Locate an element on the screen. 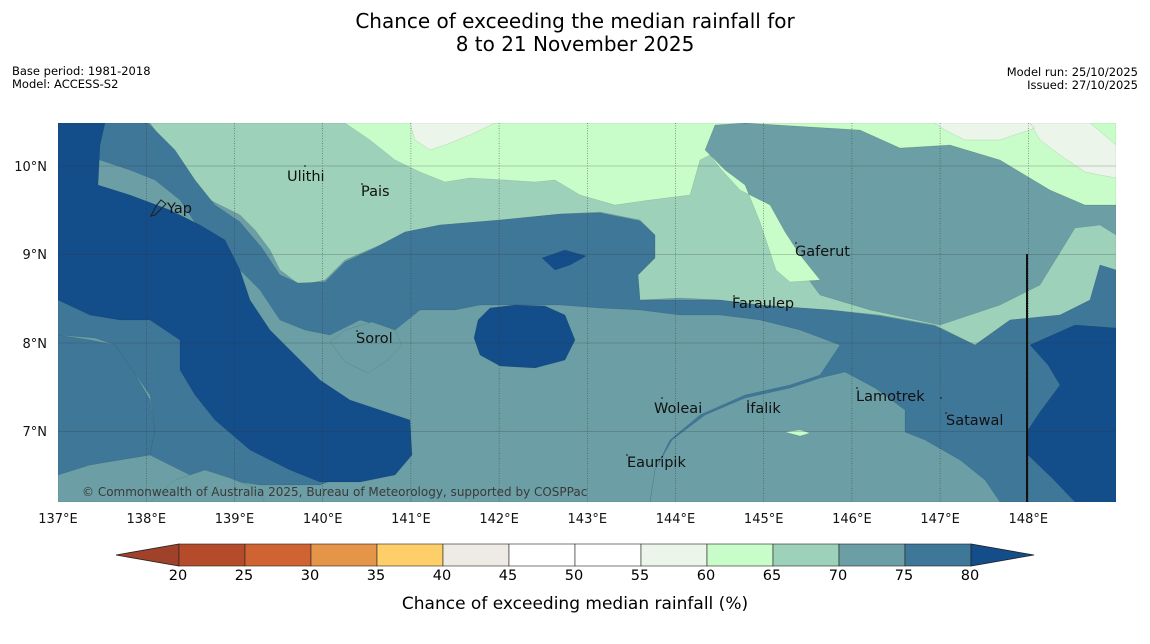  lon-label: 141°E is located at coordinates (411, 519).